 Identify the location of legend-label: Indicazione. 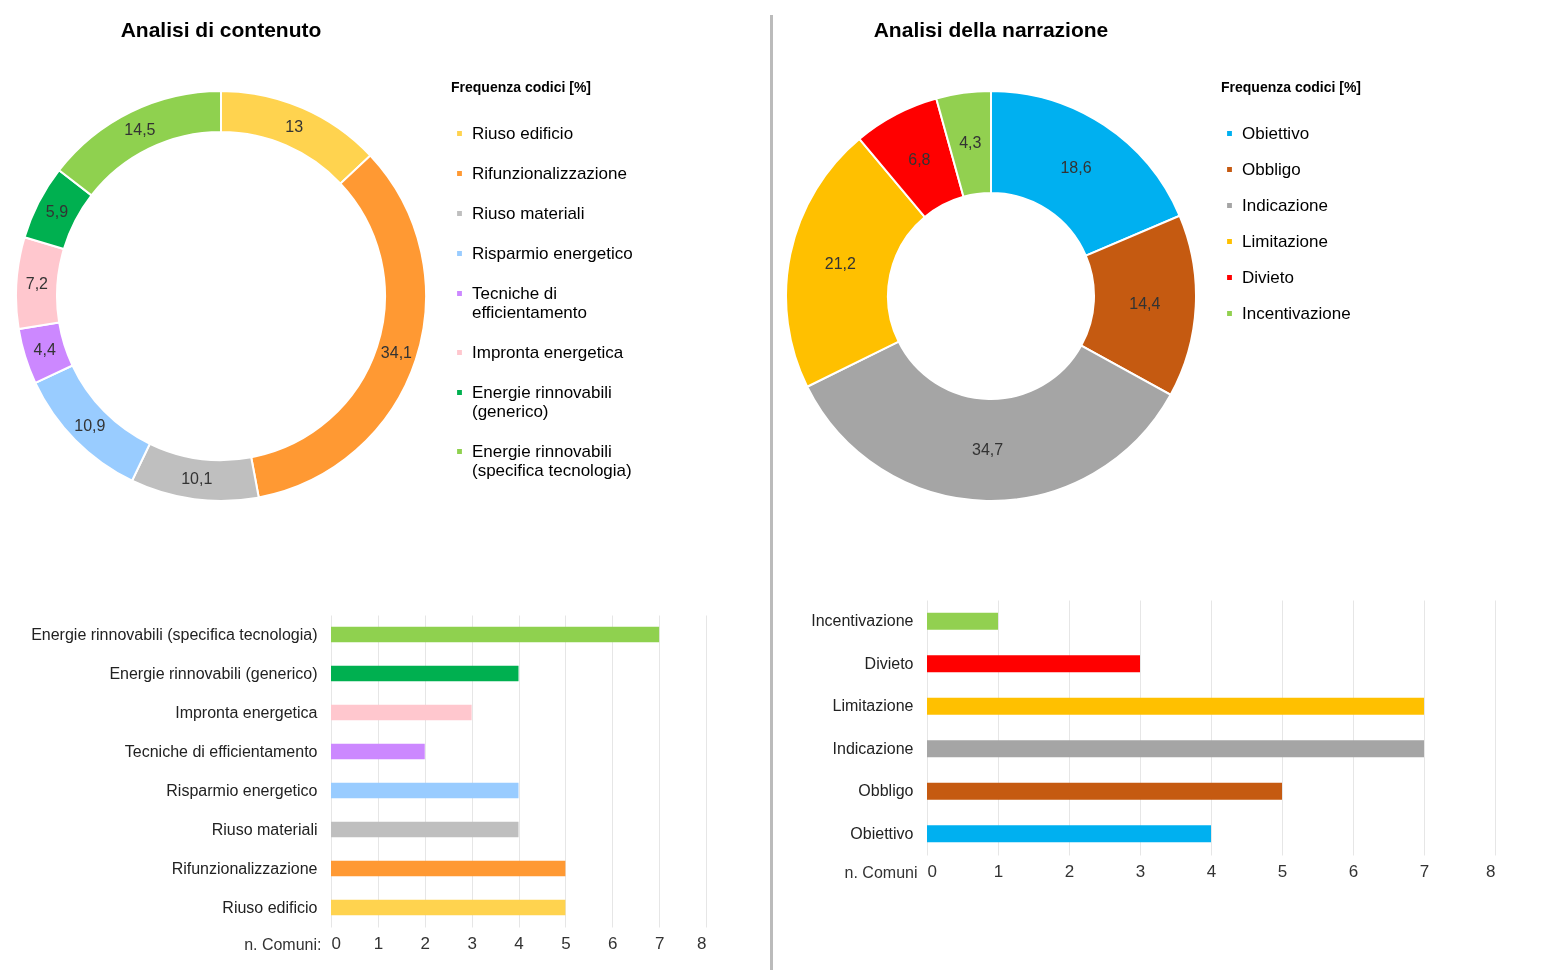
(1285, 205).